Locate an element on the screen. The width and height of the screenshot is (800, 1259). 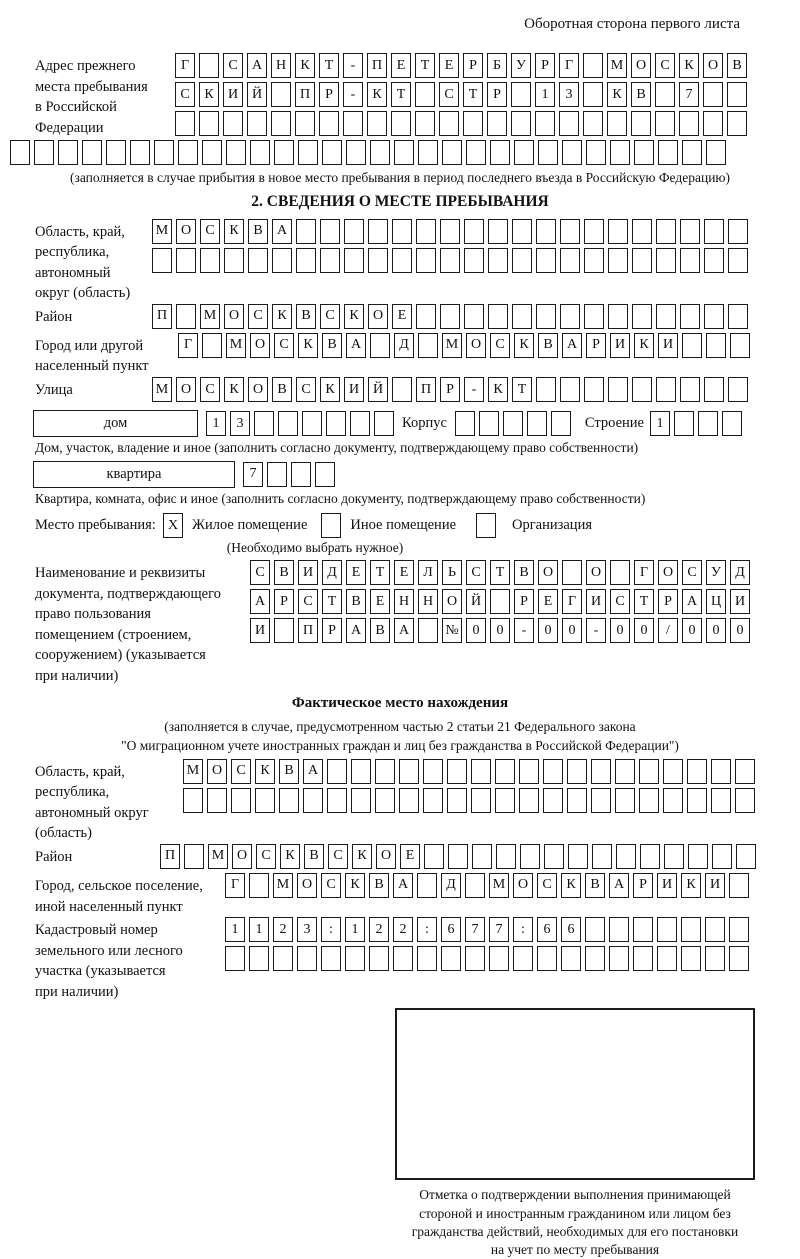
char-box: Н is located at coordinates (428, 602).